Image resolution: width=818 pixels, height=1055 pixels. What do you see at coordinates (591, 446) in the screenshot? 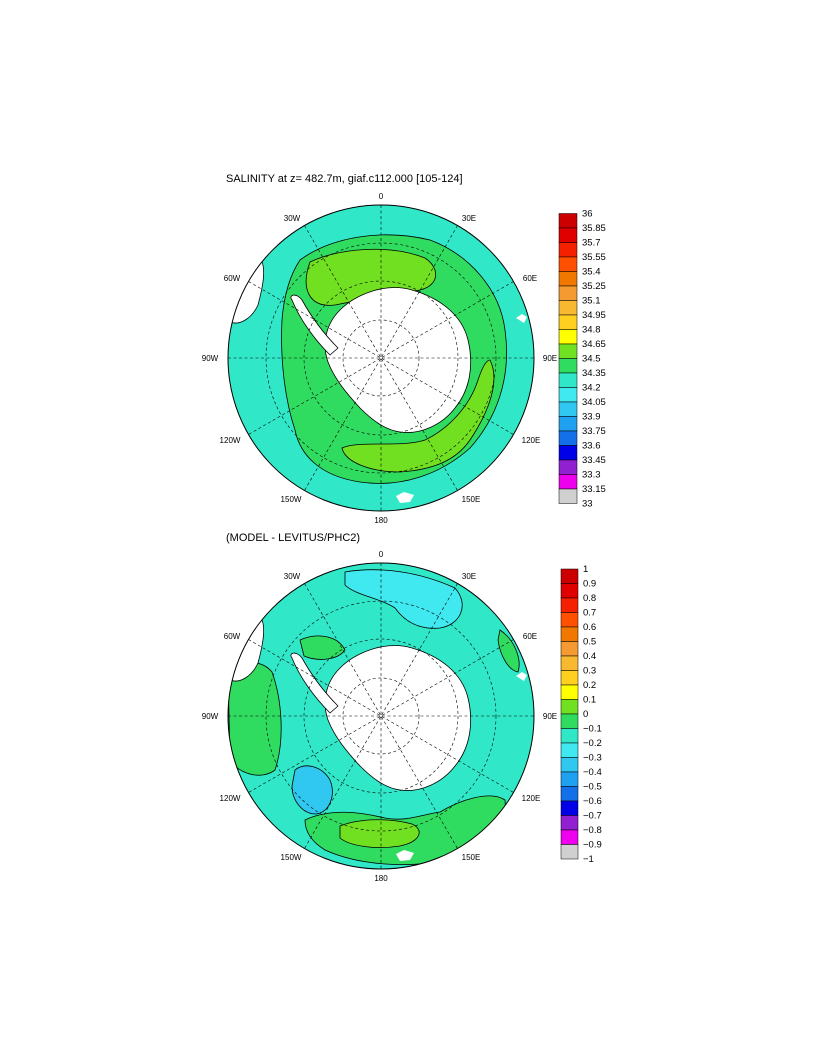
I see `colorbar-label: 33.6` at bounding box center [591, 446].